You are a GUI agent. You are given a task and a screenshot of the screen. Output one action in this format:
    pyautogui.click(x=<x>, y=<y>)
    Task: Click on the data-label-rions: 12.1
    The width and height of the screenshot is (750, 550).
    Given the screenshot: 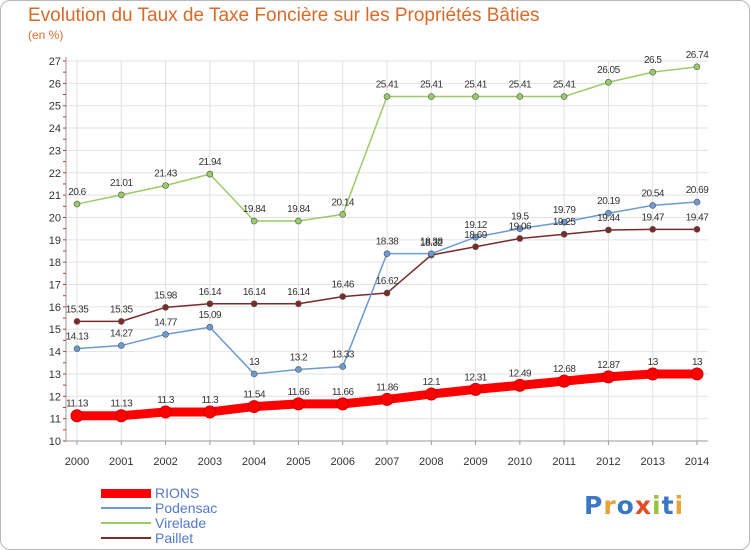 What is the action you would take?
    pyautogui.click(x=432, y=382)
    